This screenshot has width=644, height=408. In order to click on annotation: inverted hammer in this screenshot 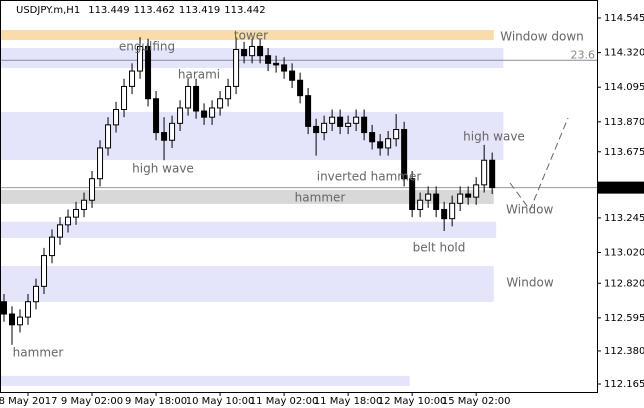, I will do `click(369, 177)`.